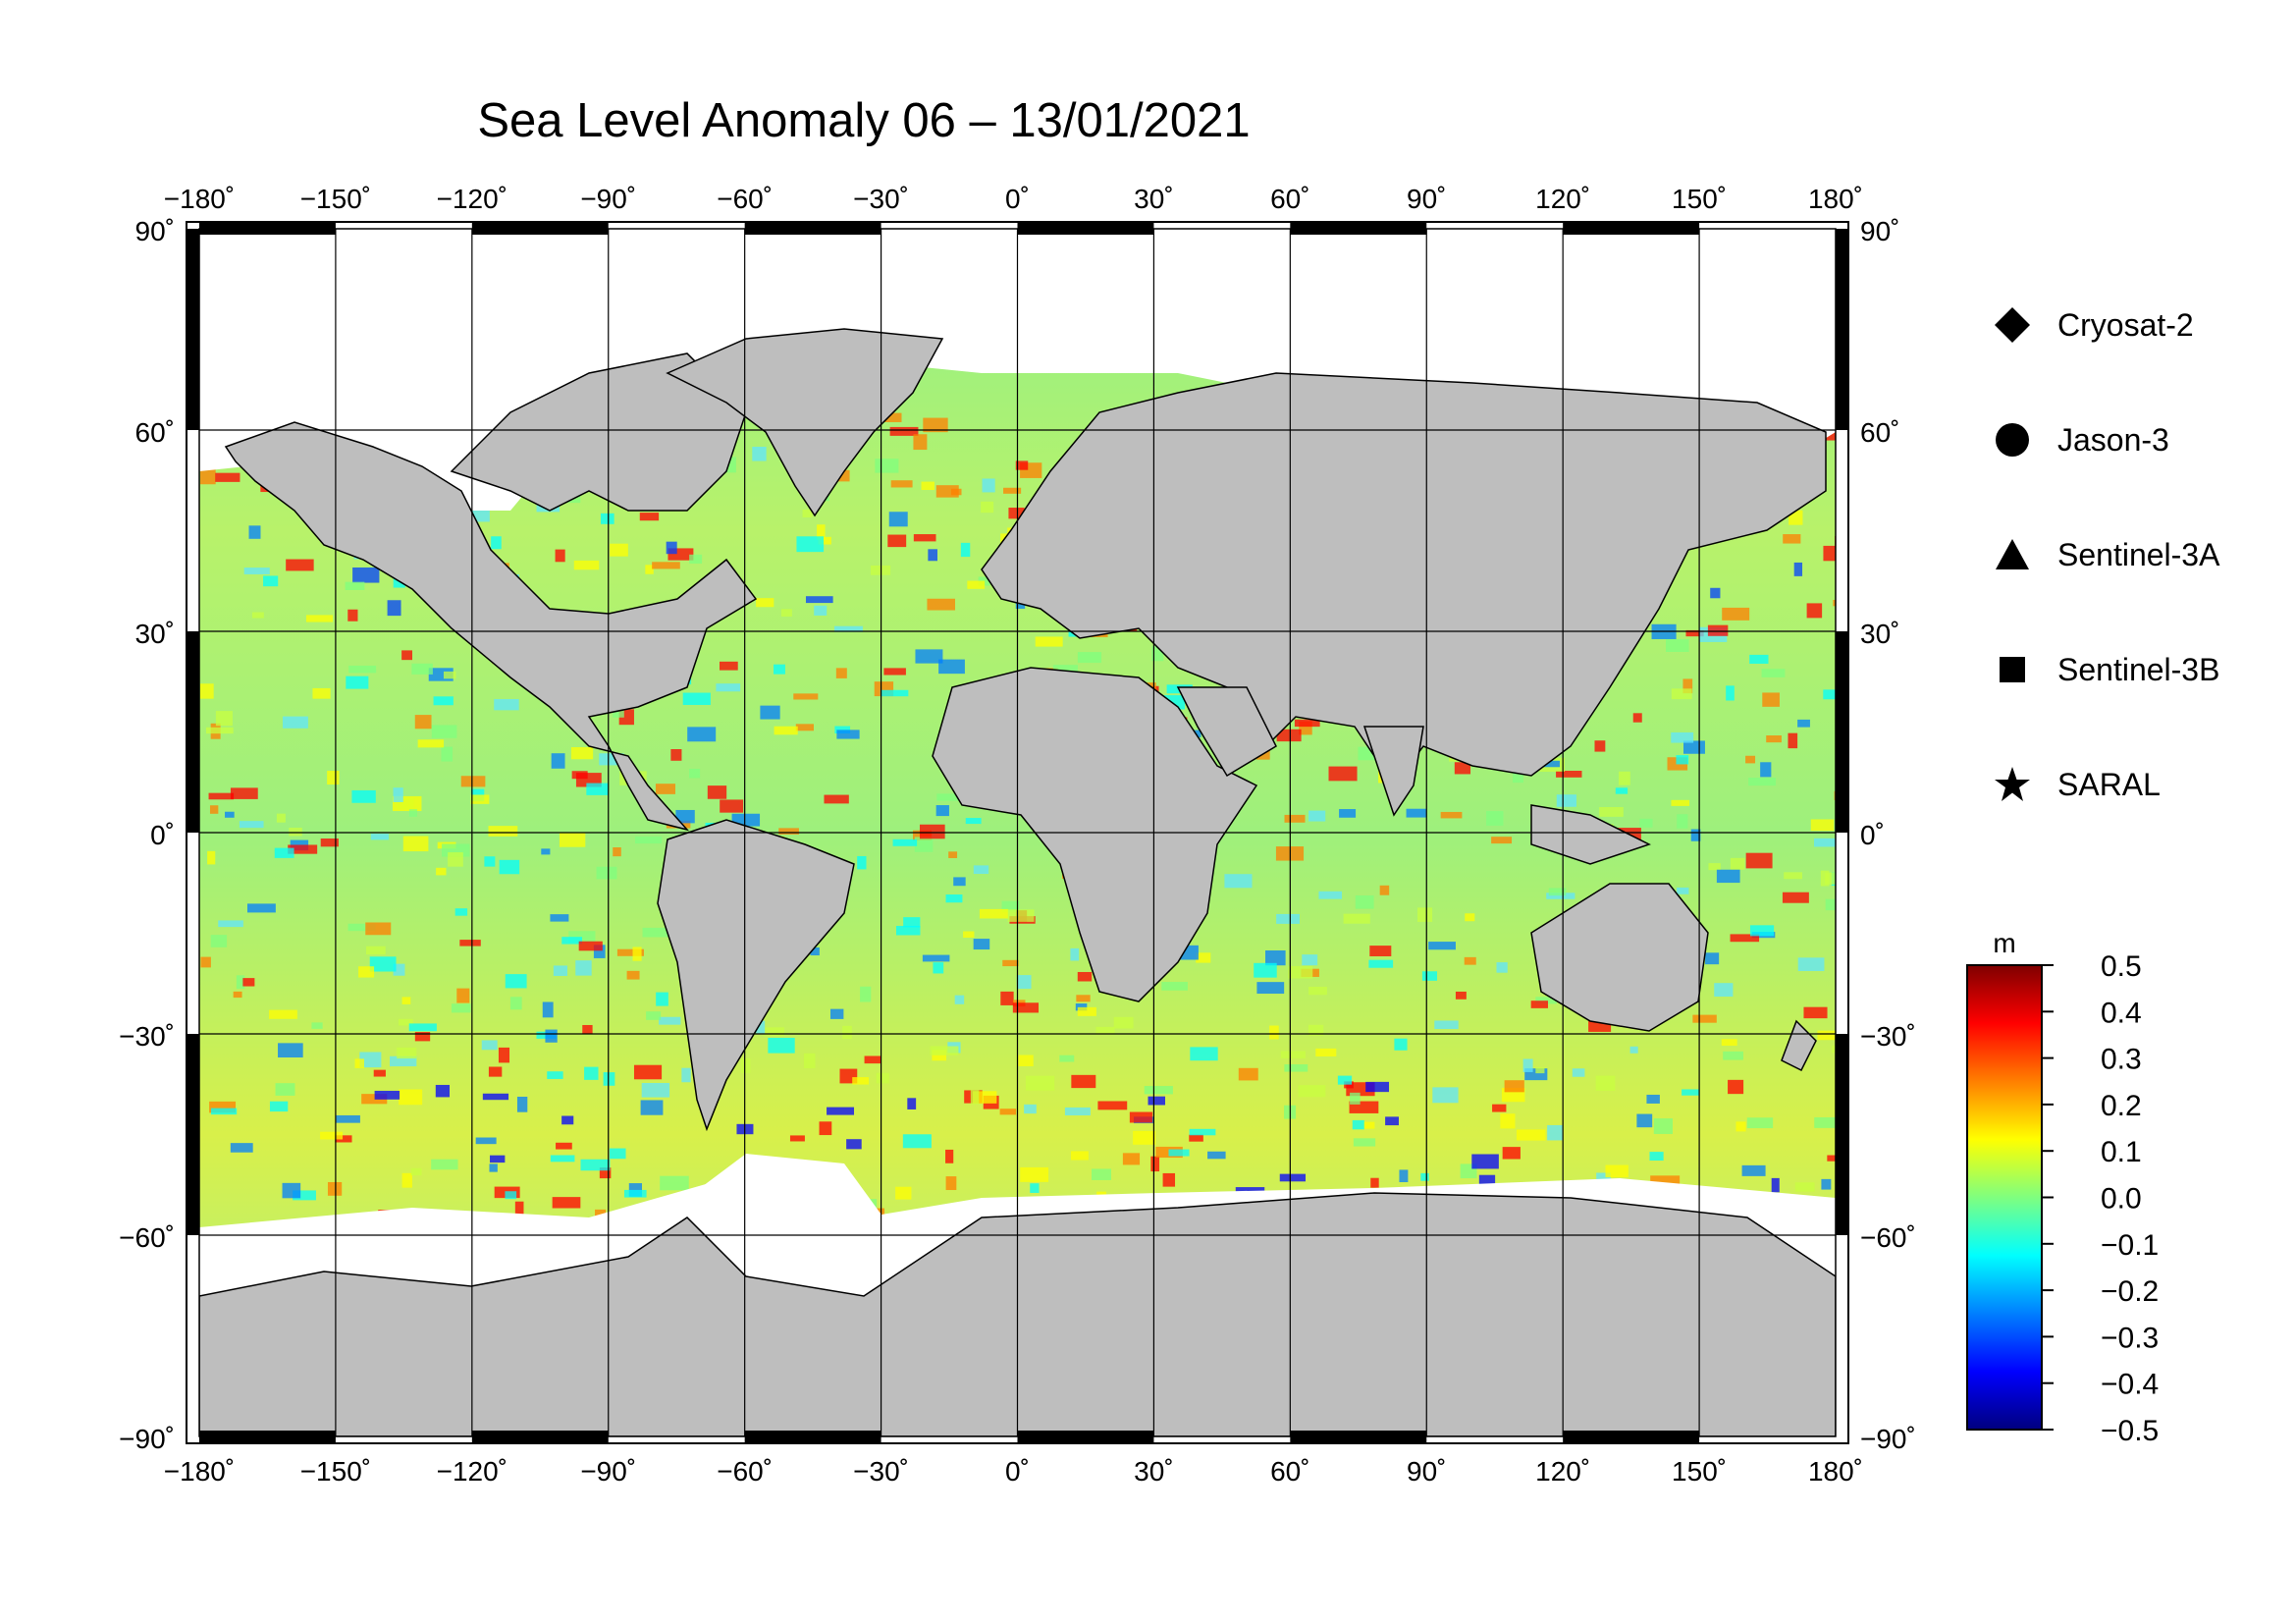 The width and height of the screenshot is (2296, 1623). What do you see at coordinates (2004, 943) in the screenshot?
I see `colorbar-unit: m` at bounding box center [2004, 943].